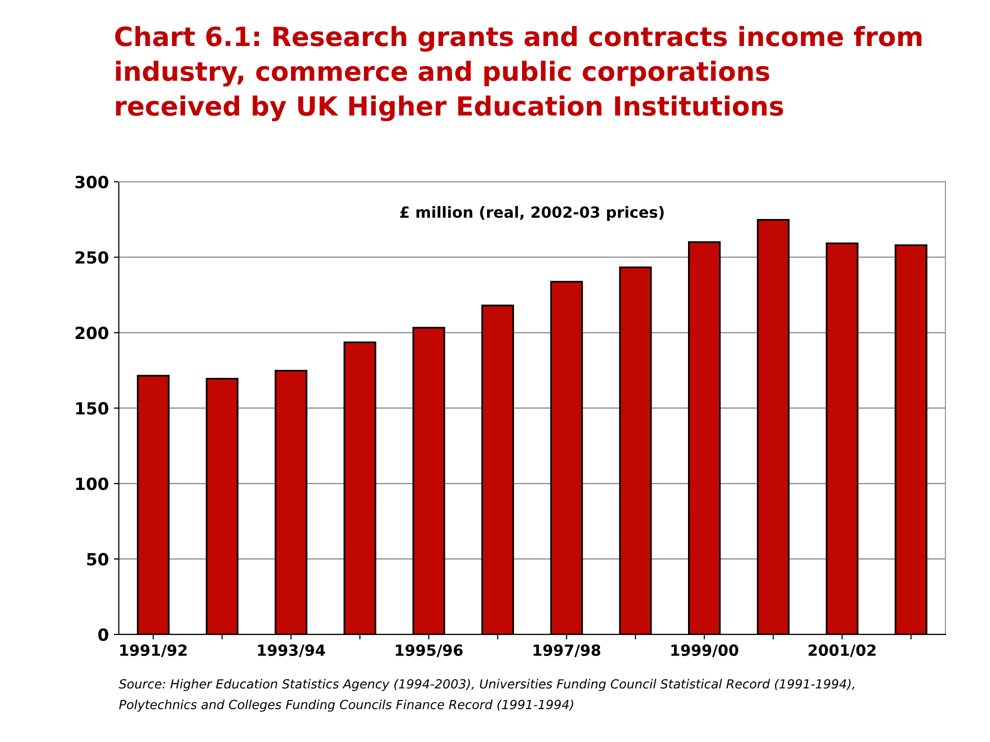  I want to click on y-tick-label: 50, so click(97, 559).